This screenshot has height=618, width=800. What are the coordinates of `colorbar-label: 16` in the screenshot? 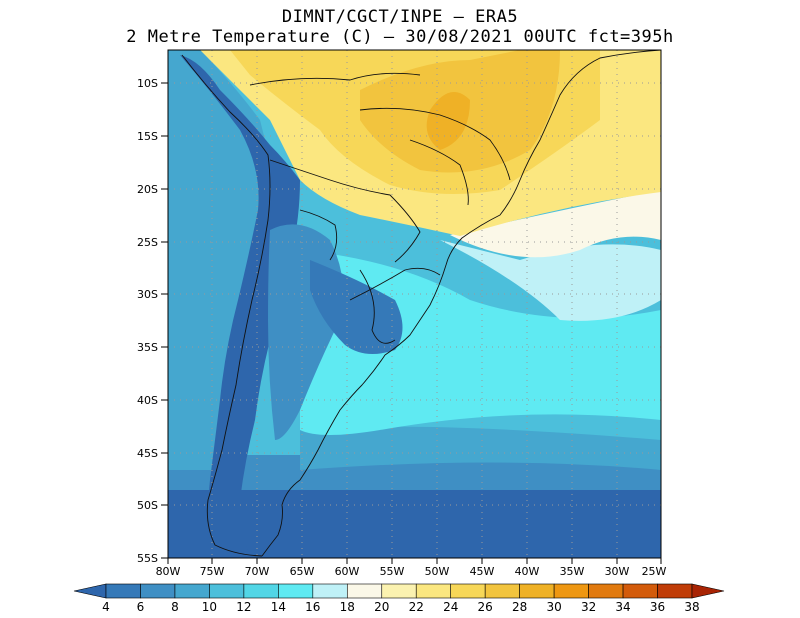 It's located at (312, 607).